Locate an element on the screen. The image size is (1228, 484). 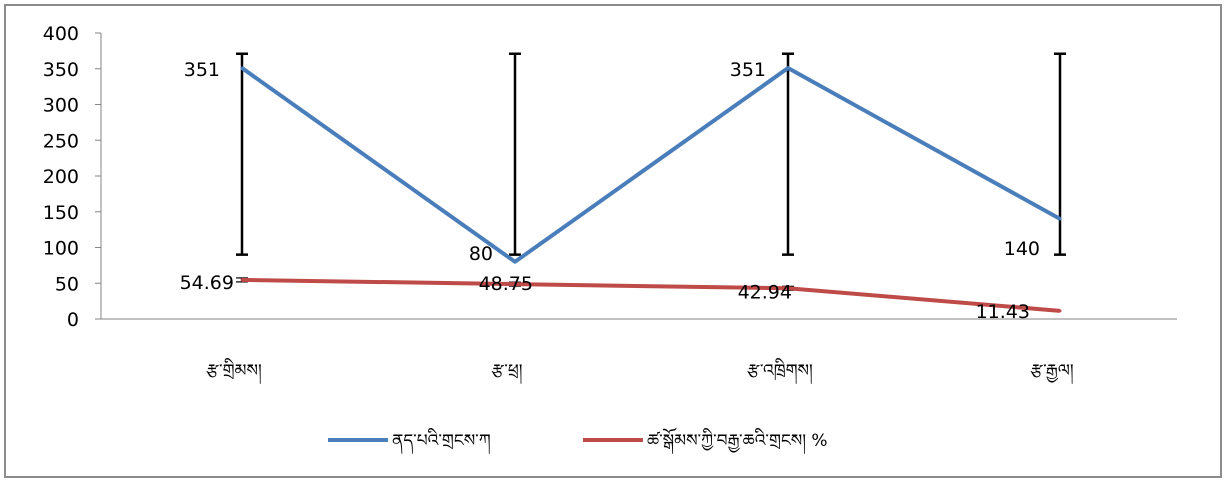
category-label: རྩ་རྒྱལ། is located at coordinates (1051, 373).